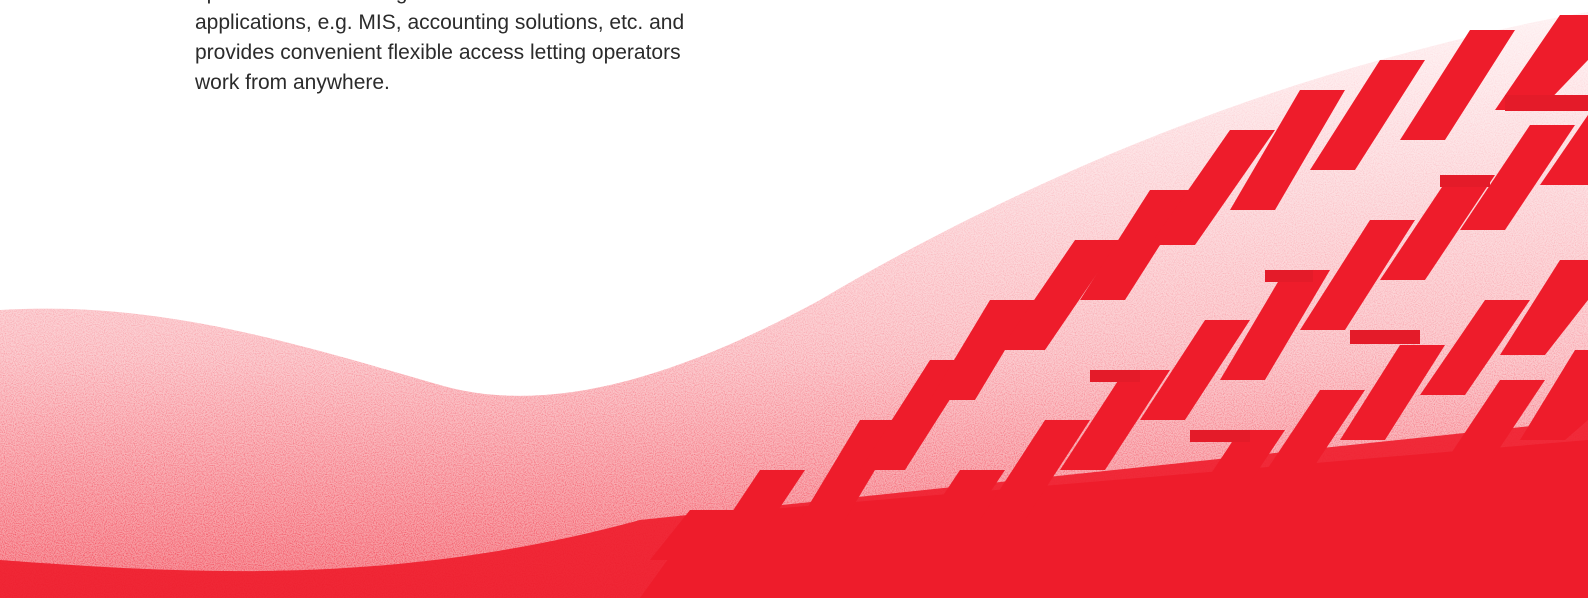 This screenshot has height=607, width=1588. What do you see at coordinates (292, 82) in the screenshot?
I see `description-line-4: work from anywhere.` at bounding box center [292, 82].